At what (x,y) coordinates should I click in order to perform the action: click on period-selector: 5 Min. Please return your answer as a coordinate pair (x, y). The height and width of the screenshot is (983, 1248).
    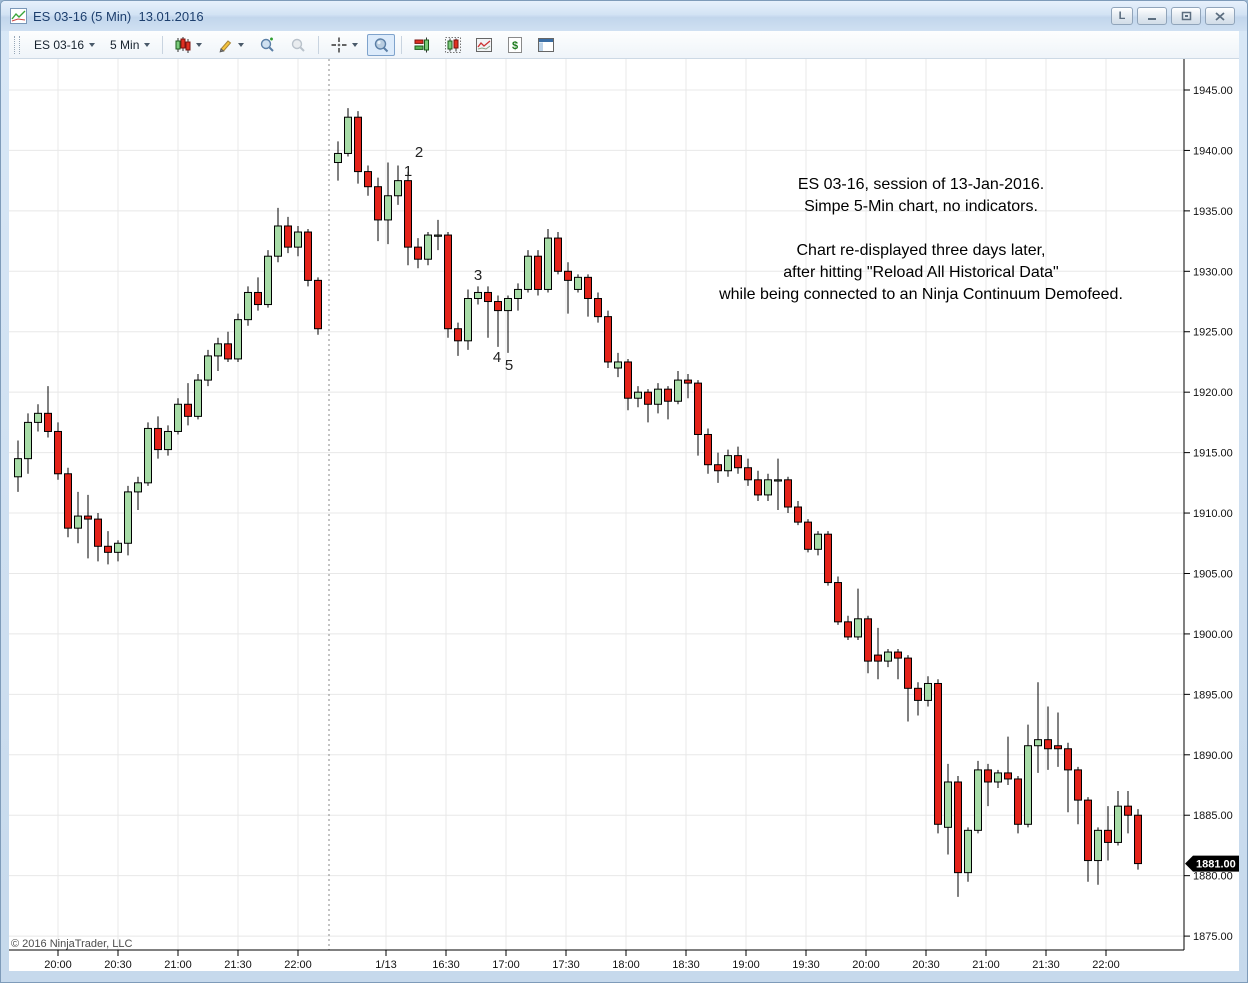
    Looking at the image, I should click on (130, 45).